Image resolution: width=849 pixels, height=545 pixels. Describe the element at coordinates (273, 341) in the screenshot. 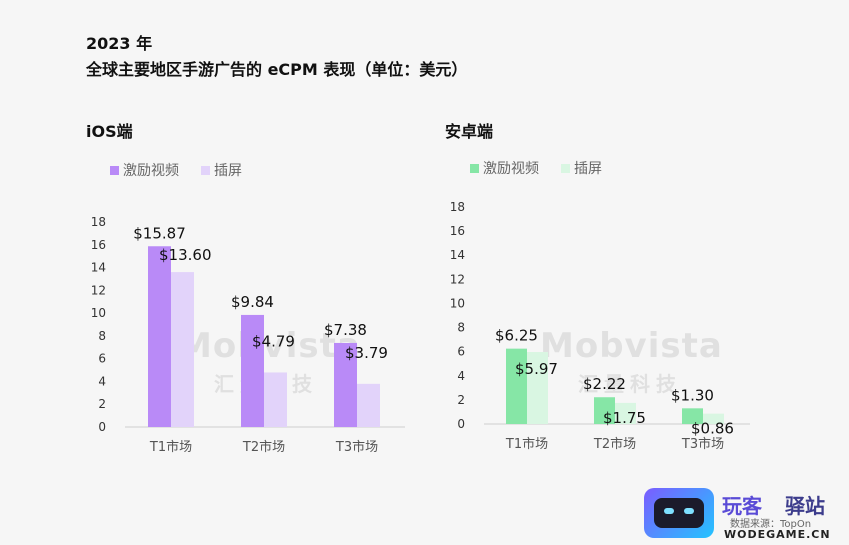

I see `data-label: $4.79` at that location.